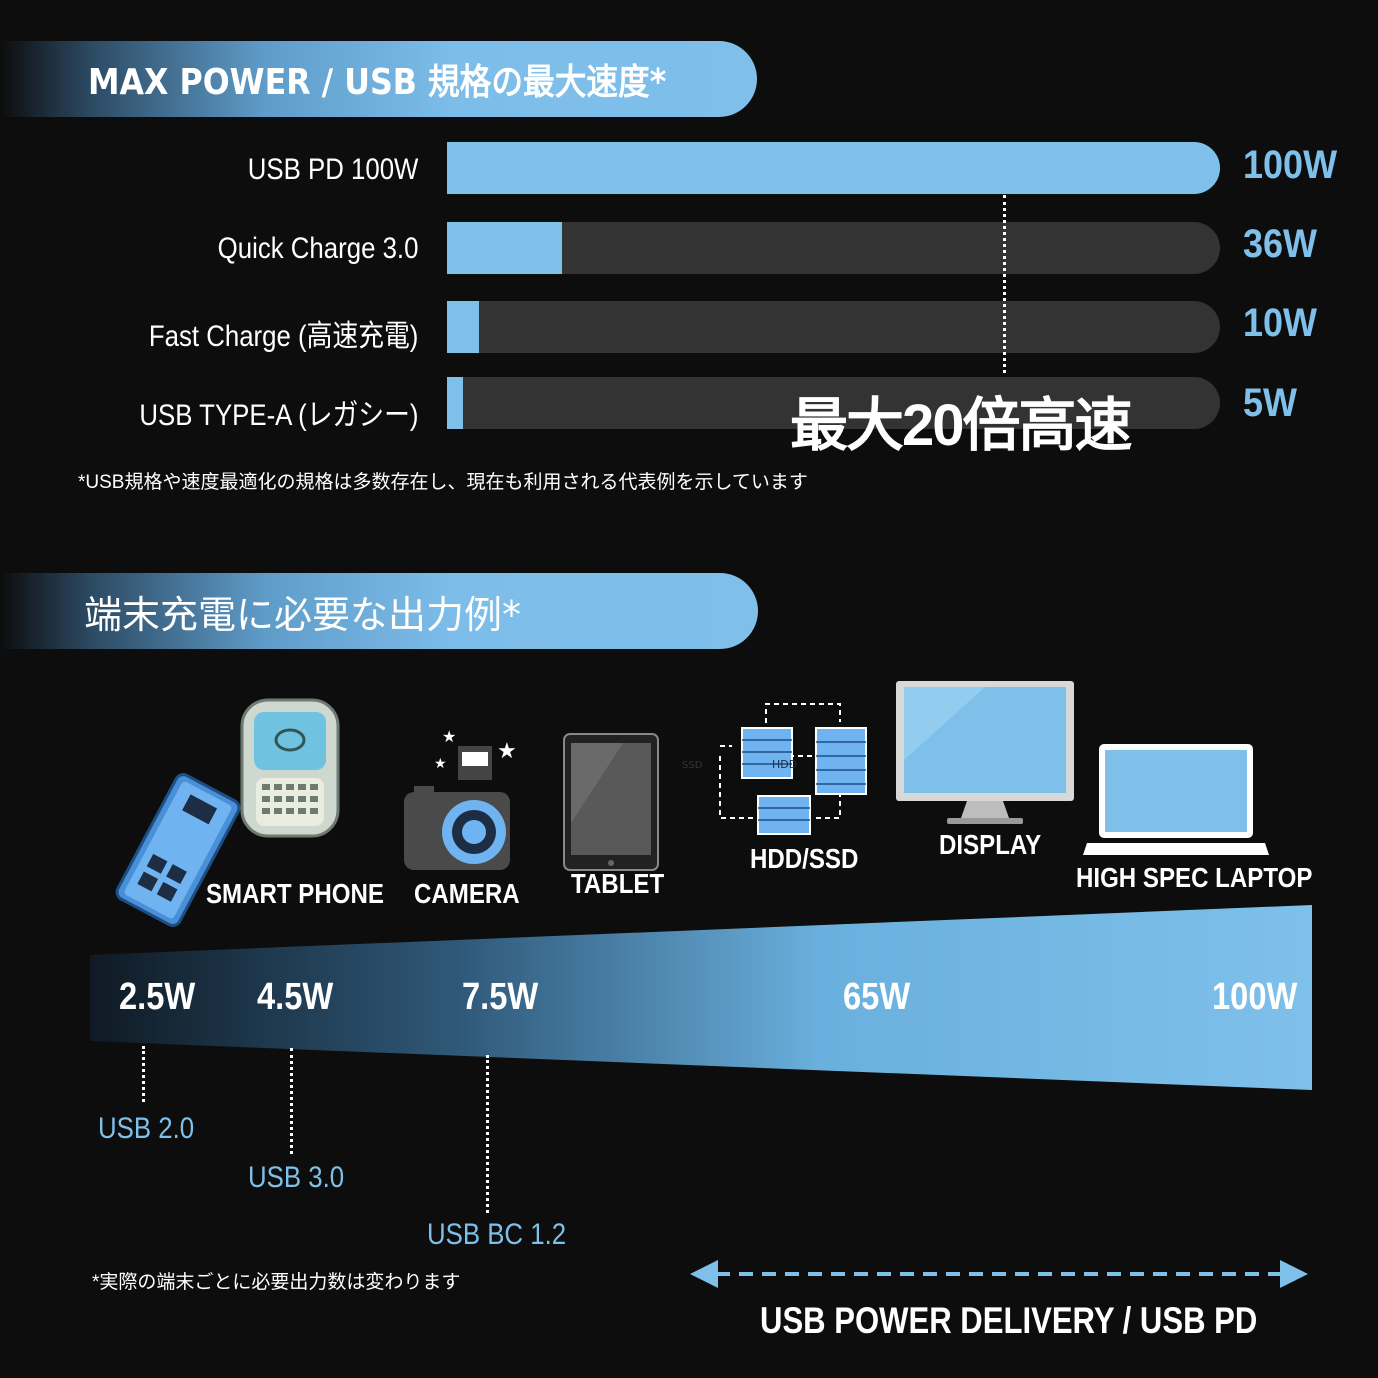 The width and height of the screenshot is (1378, 1378). What do you see at coordinates (291, 1101) in the screenshot?
I see `usb3-dotted-line` at bounding box center [291, 1101].